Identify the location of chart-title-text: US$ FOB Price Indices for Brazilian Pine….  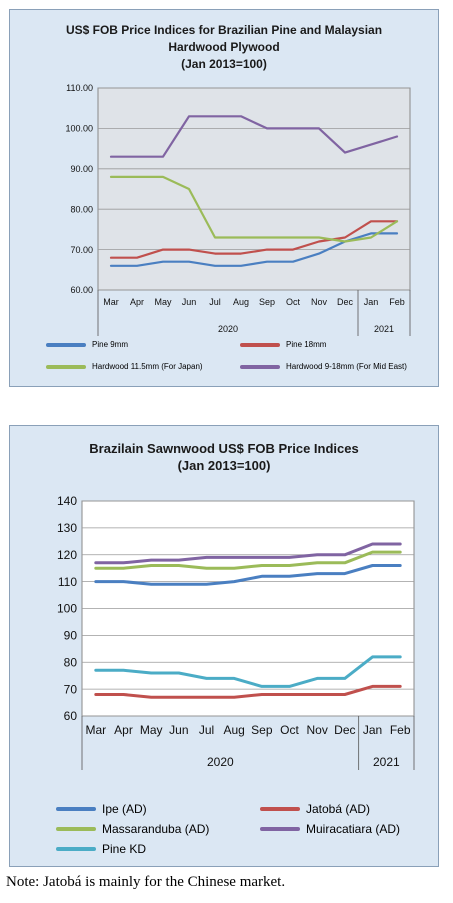
(224, 38).